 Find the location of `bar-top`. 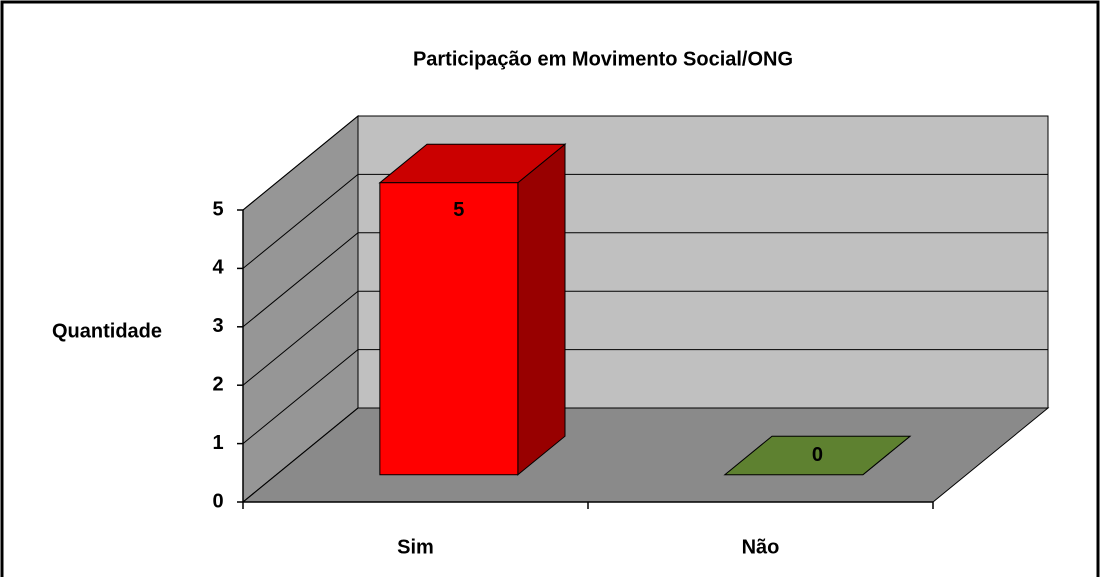

bar-top is located at coordinates (817, 455).